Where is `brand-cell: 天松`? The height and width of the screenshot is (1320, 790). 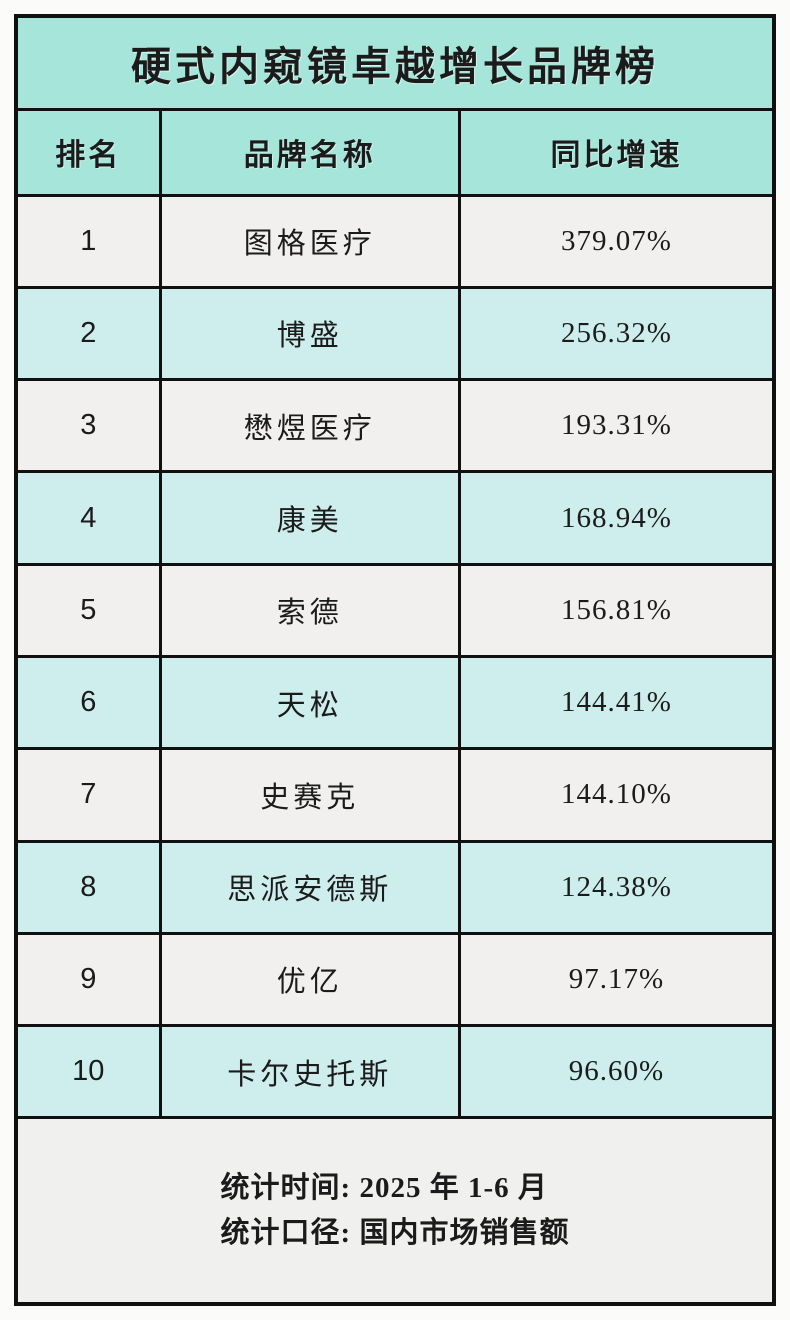
brand-cell: 天松 is located at coordinates (309, 702).